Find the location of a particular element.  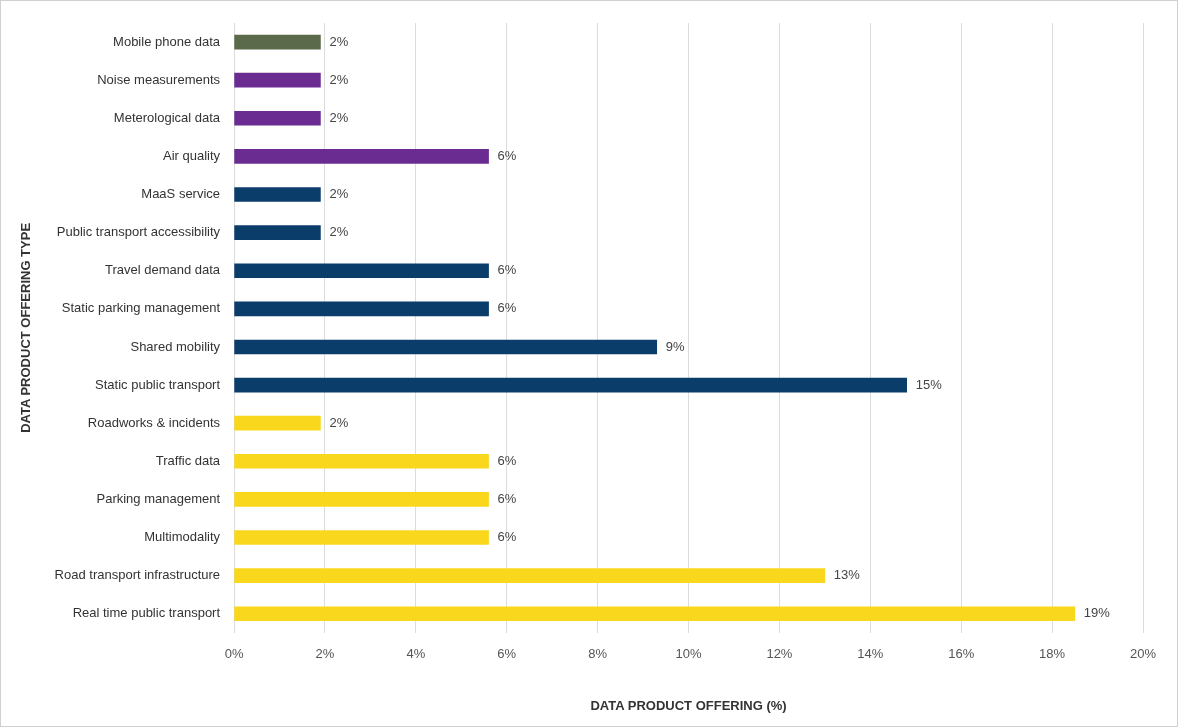

x-axis-title: DATA PRODUCT OFFERING (%) is located at coordinates (688, 705).